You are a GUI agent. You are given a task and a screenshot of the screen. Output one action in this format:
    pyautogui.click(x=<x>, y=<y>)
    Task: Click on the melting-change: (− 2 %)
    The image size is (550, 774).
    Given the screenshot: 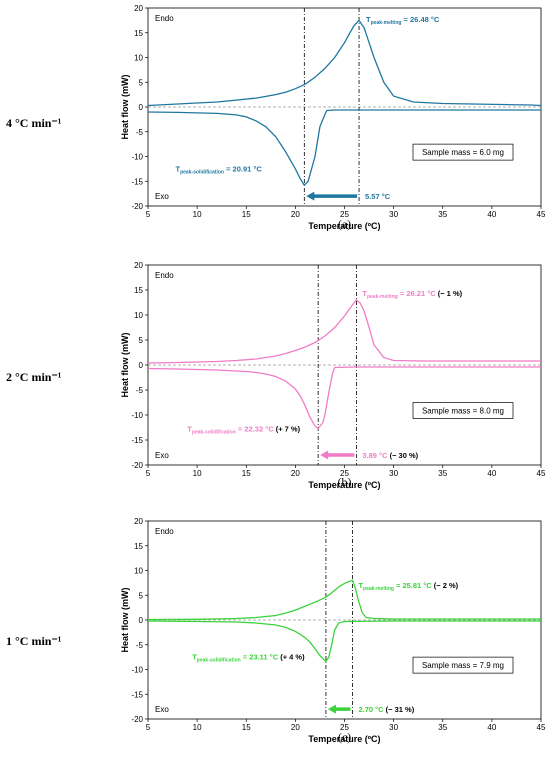 What is the action you would take?
    pyautogui.click(x=445, y=585)
    